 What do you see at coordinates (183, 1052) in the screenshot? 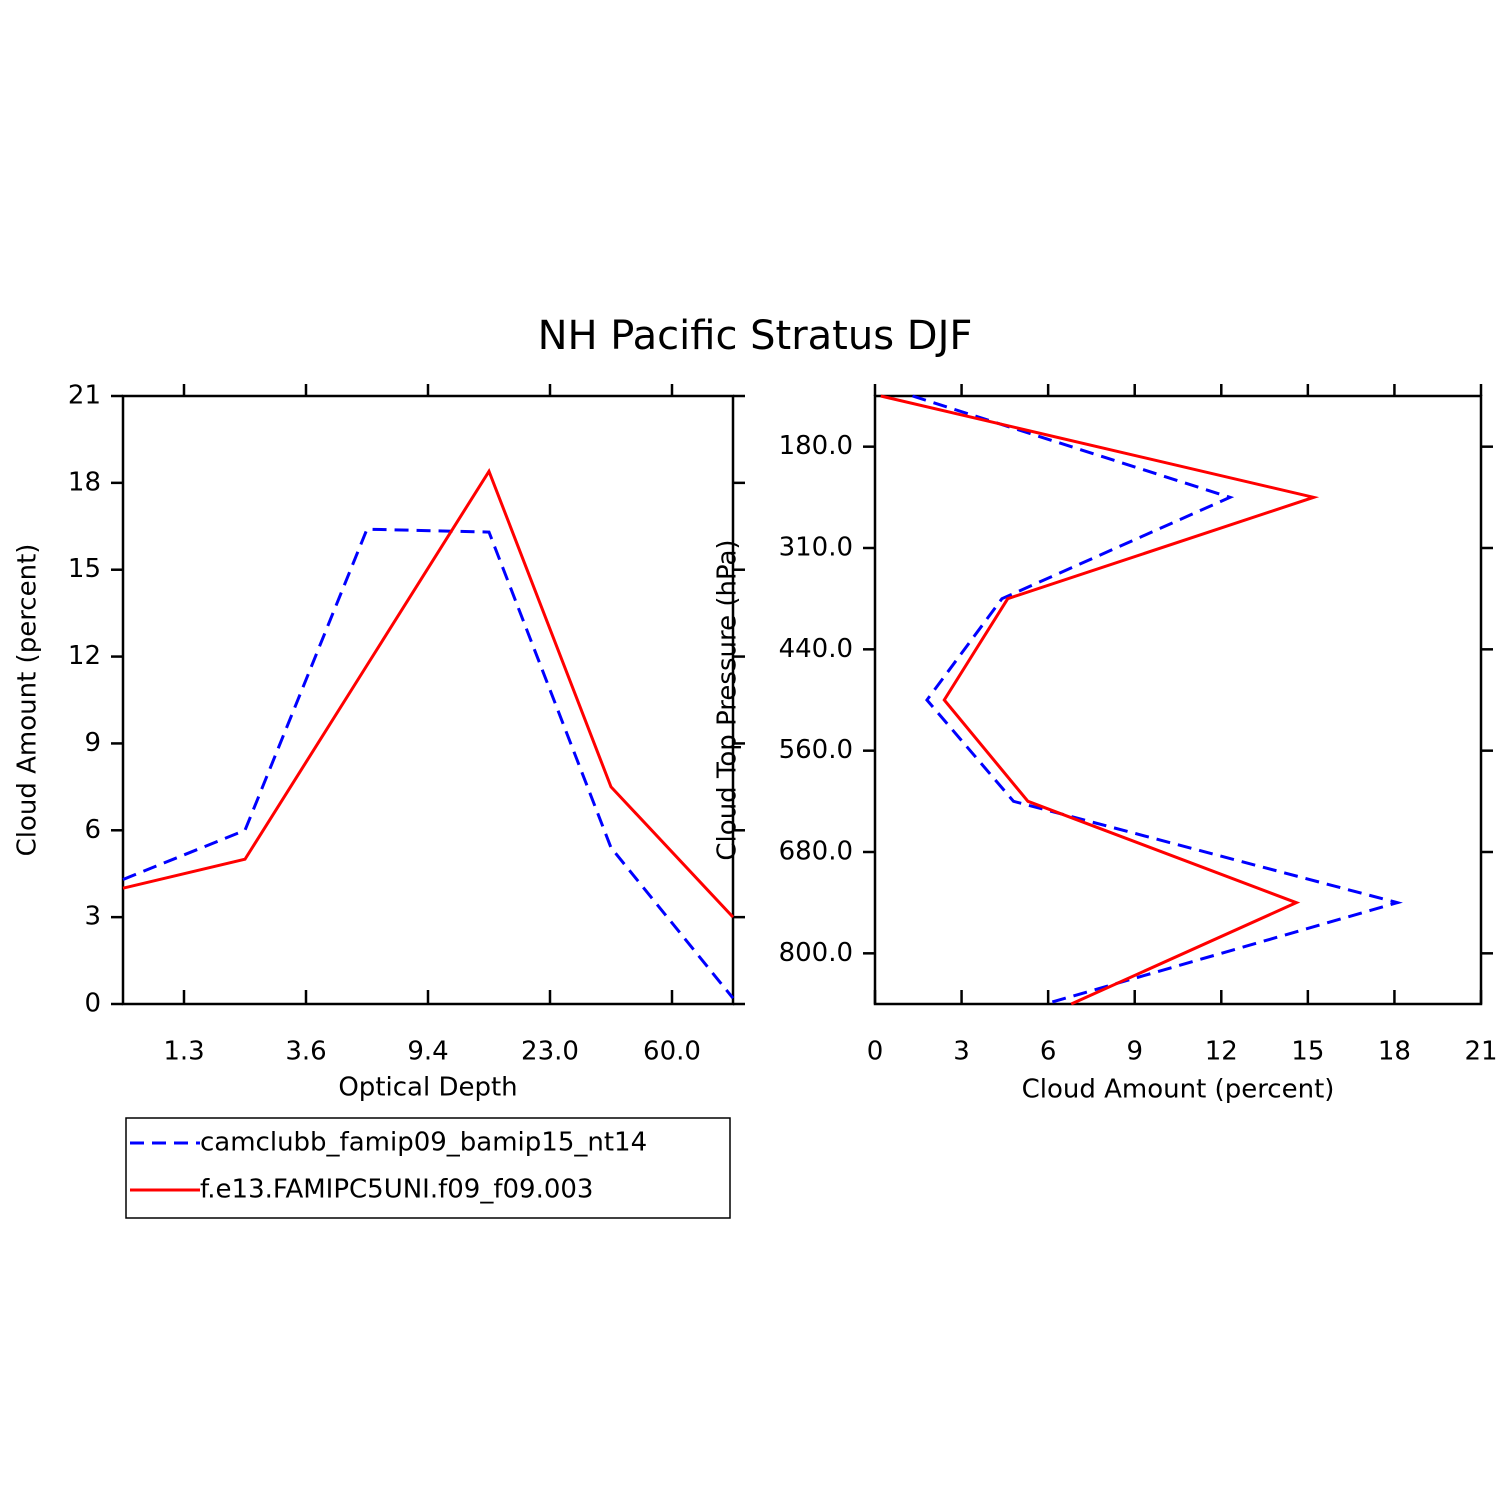
I see `x-tick-label: 1.3` at bounding box center [183, 1052].